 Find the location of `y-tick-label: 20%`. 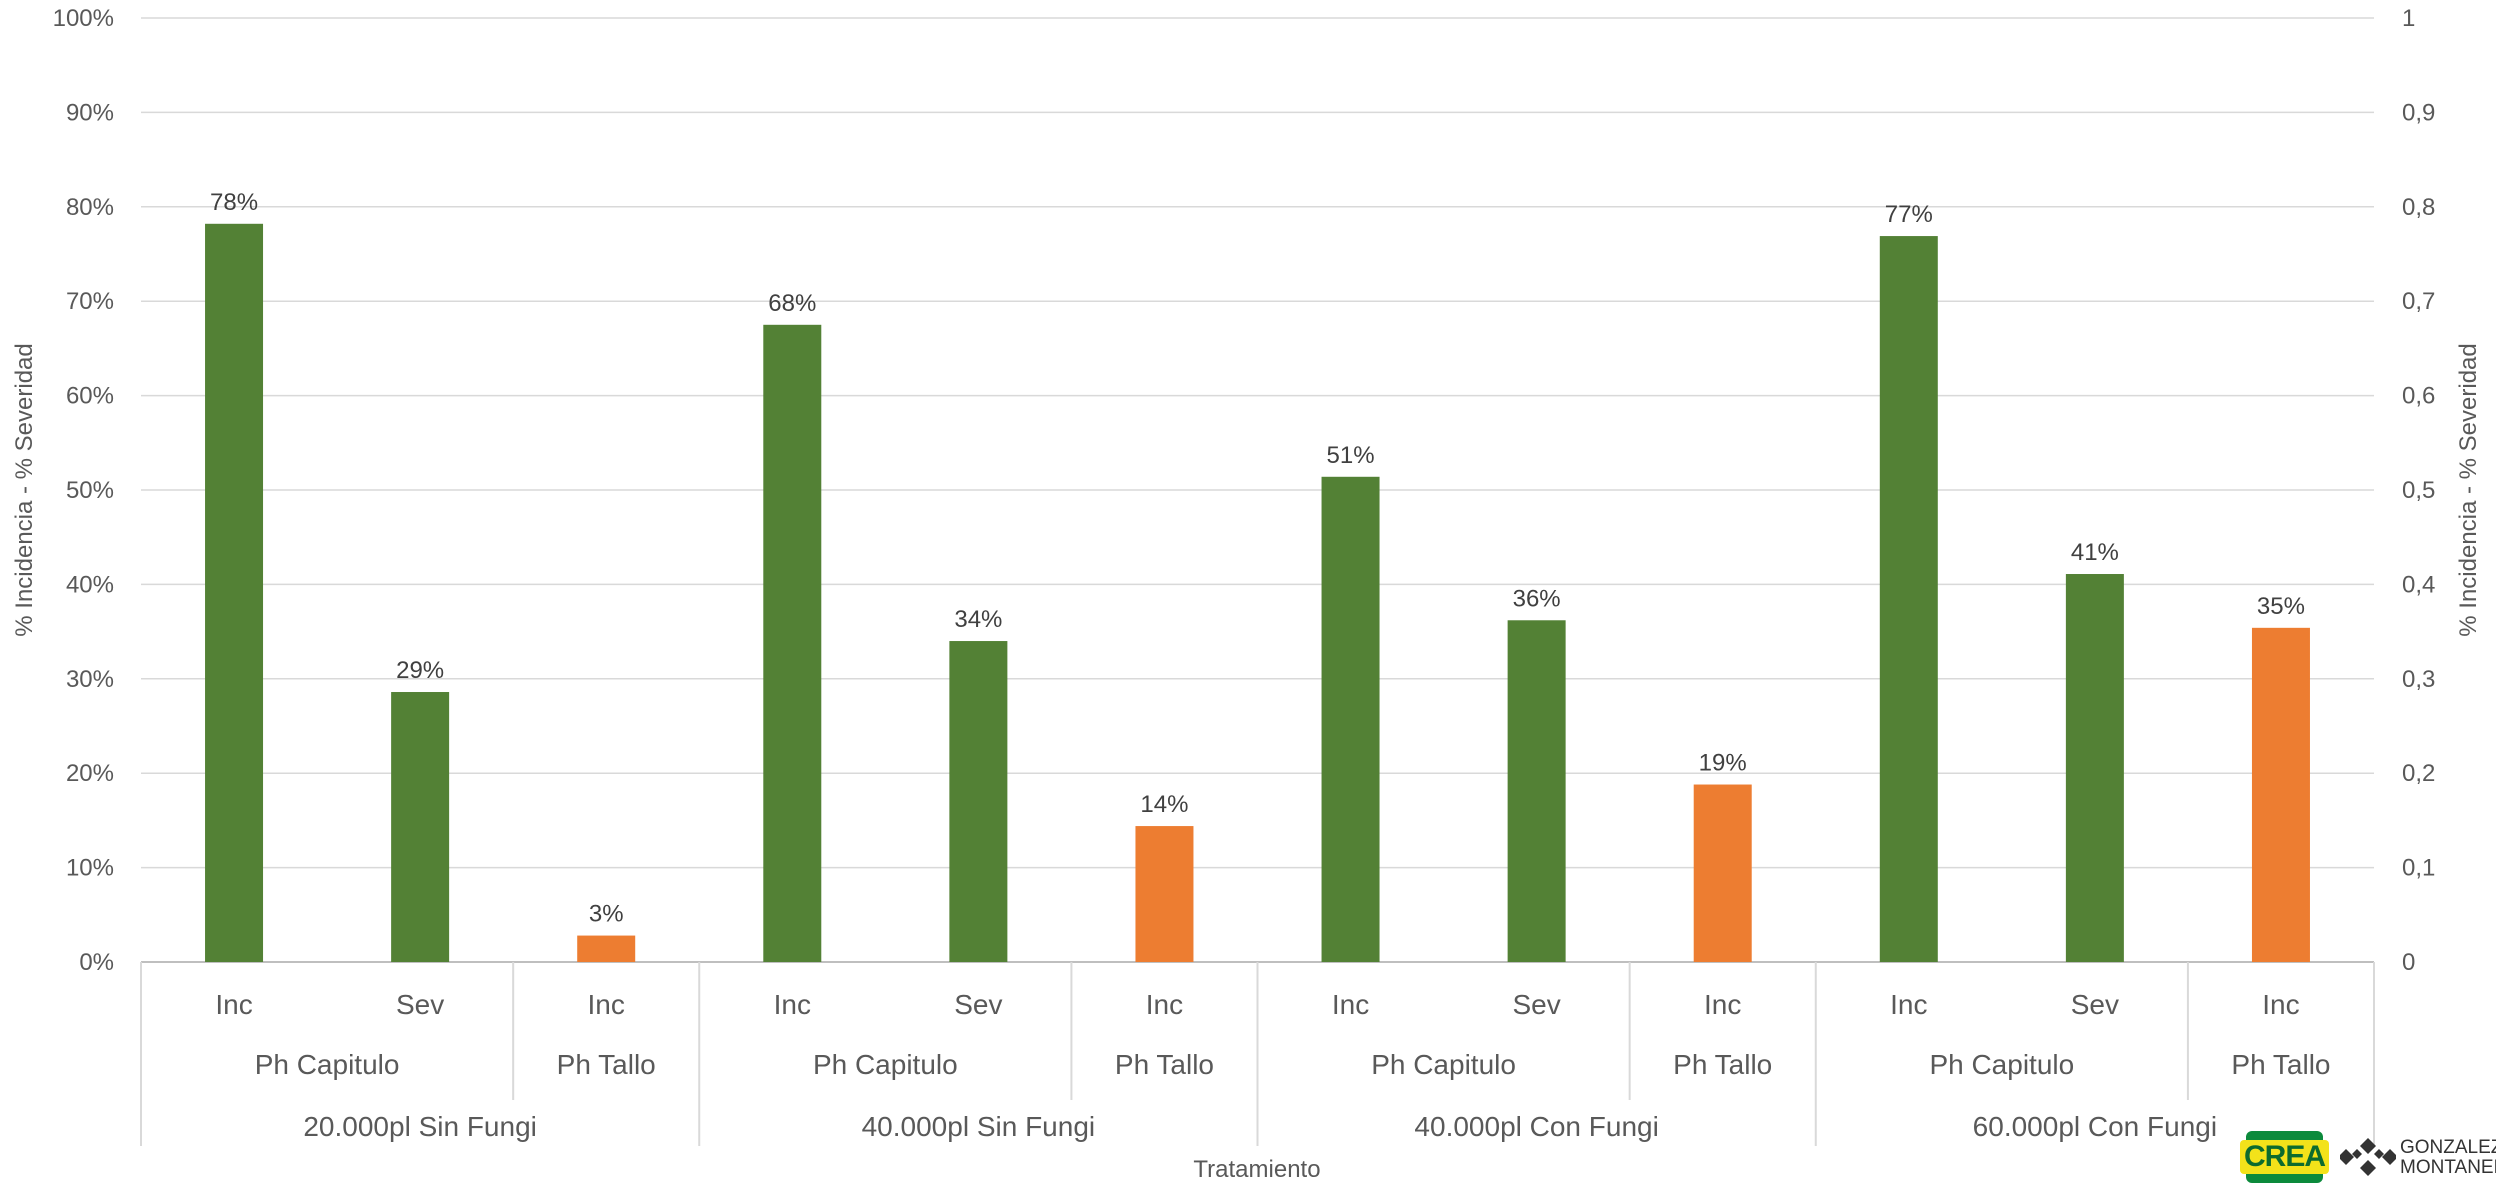

y-tick-label: 20% is located at coordinates (90, 773).